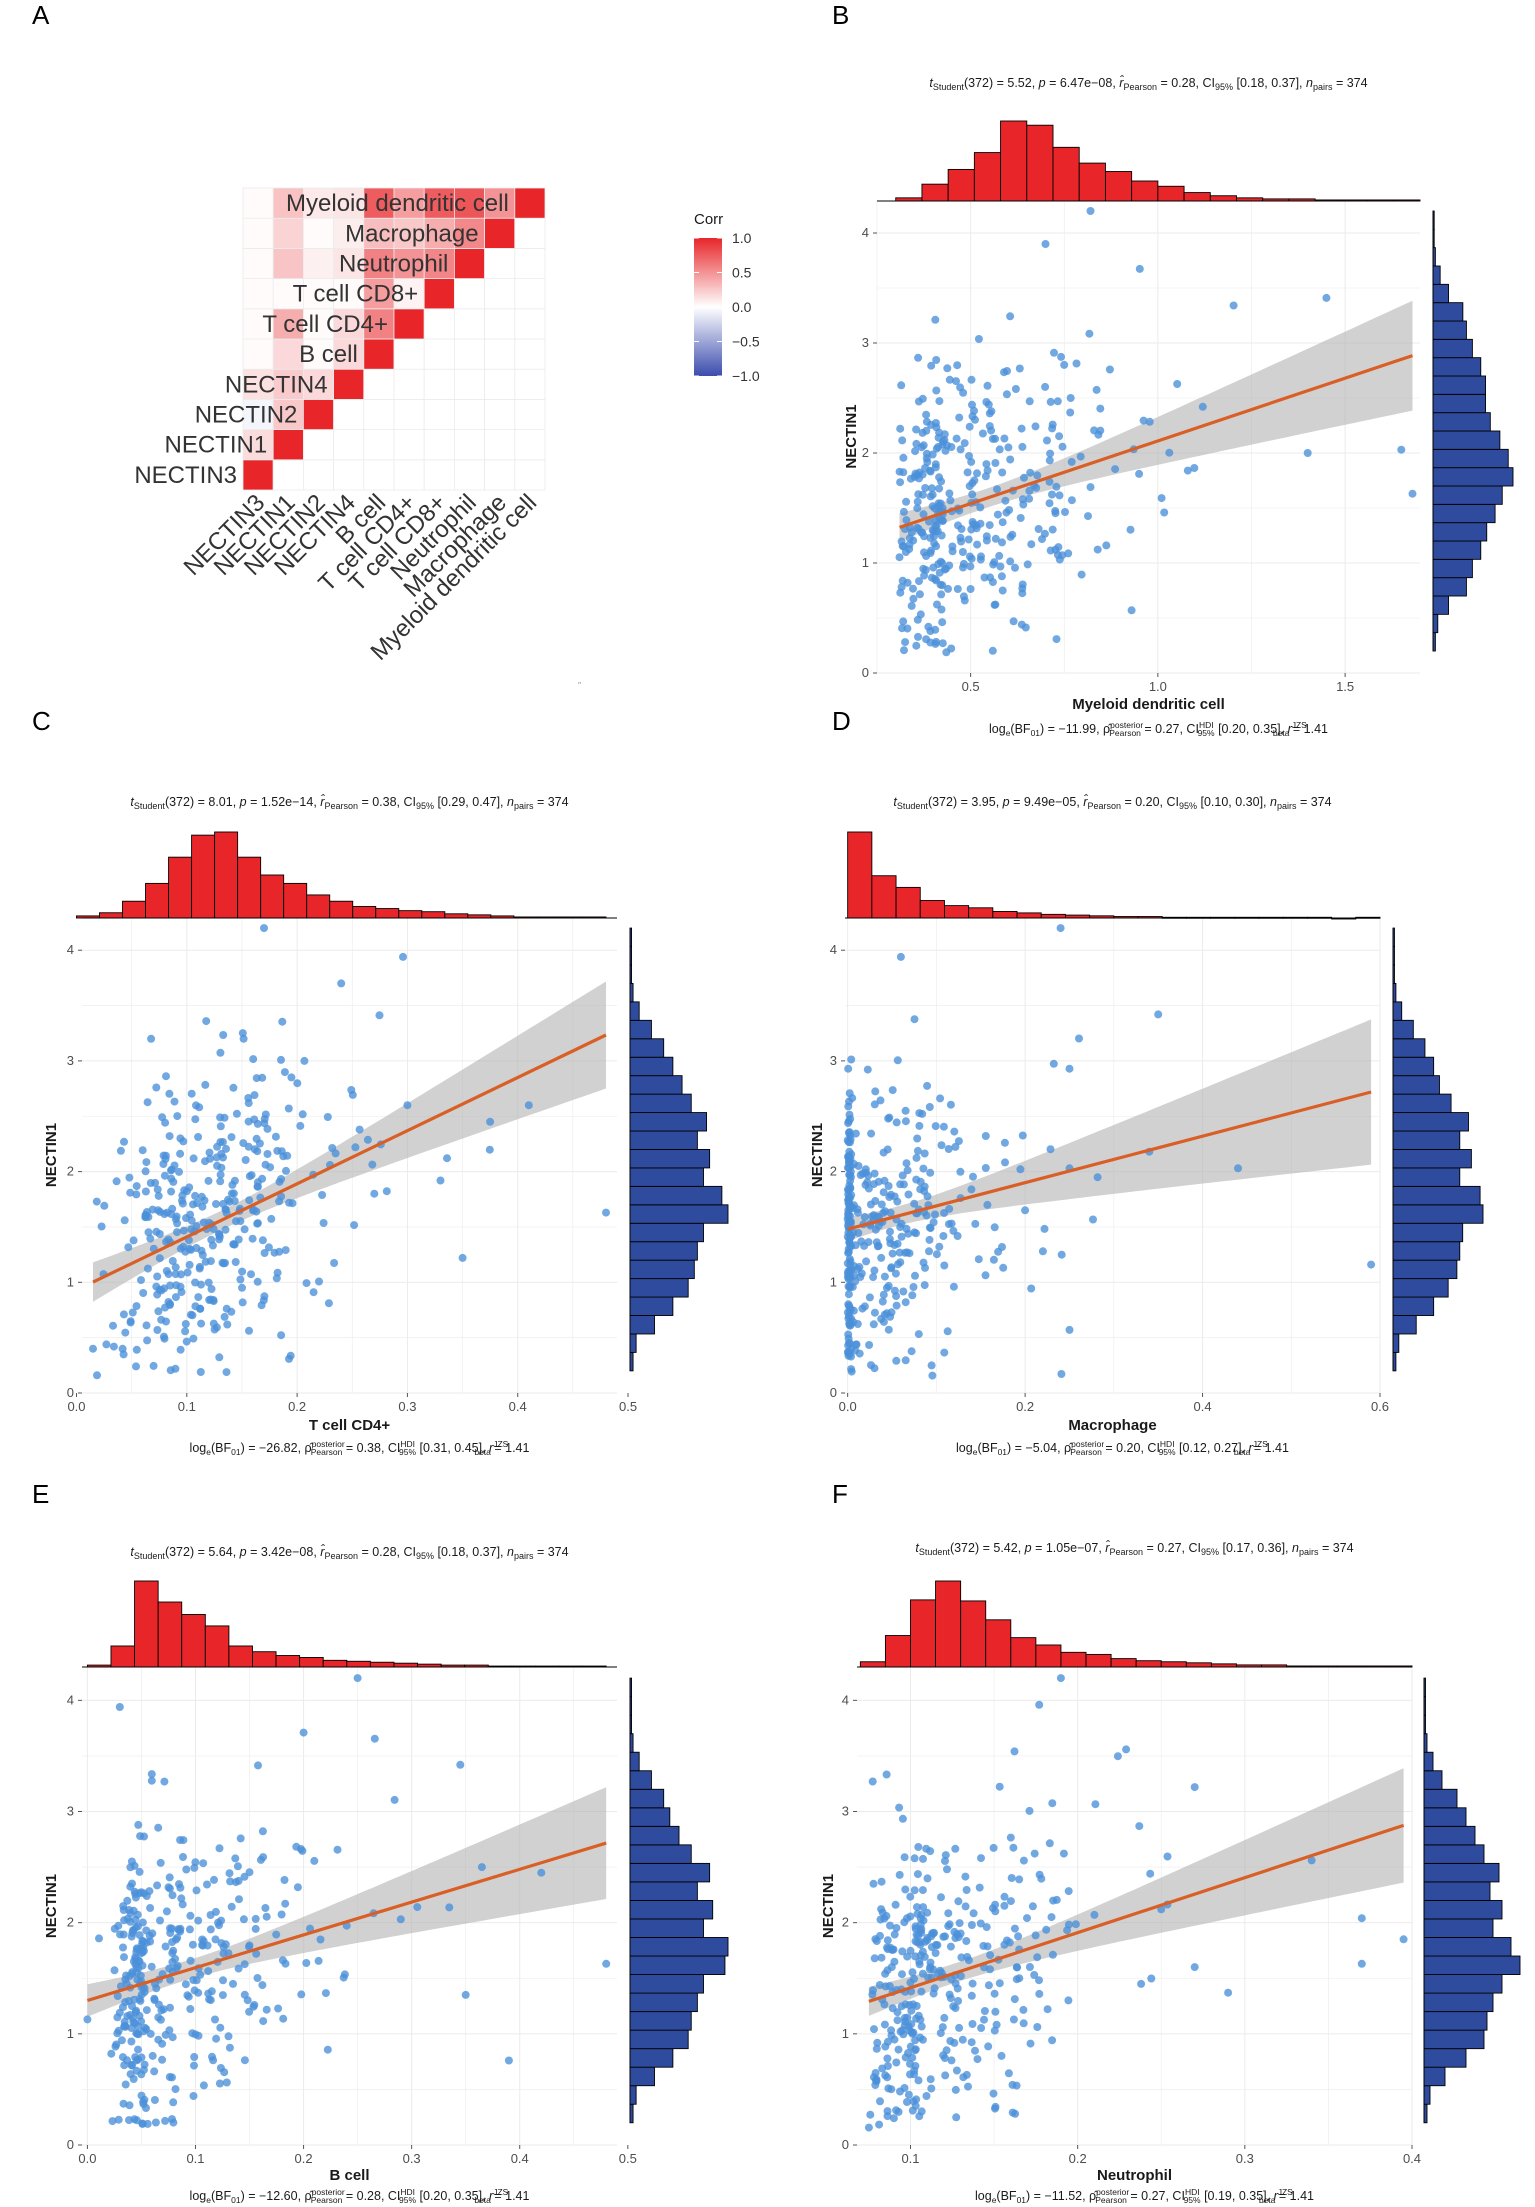 This screenshot has height=2207, width=1535. Describe the element at coordinates (304, 2158) in the screenshot. I see `x-tick-label: 0.2` at that location.